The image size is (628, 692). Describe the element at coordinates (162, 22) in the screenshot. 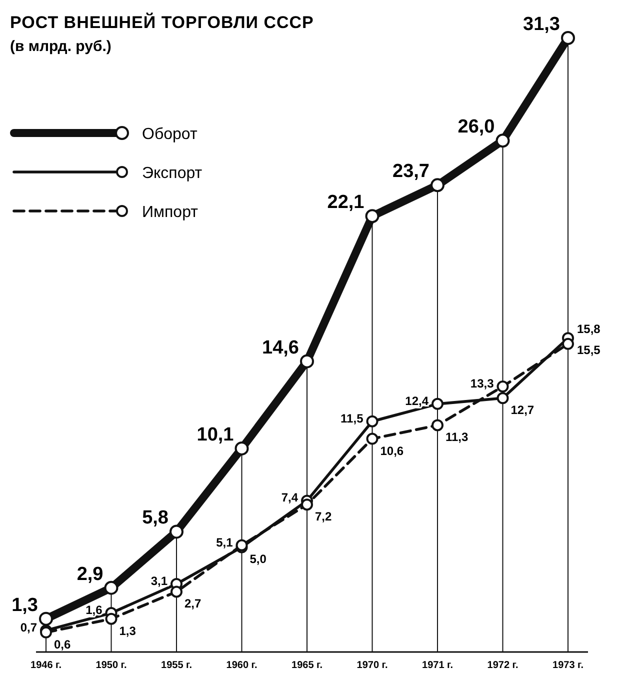

I see `chart-title: РОСТ ВНЕШНЕЙ ТОРГОВЛИ СССР` at that location.